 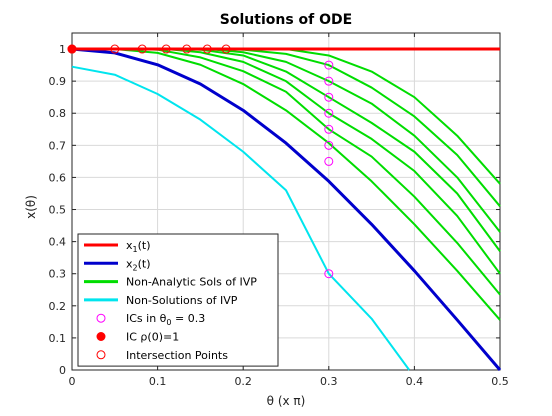 I want to click on y-tick-label: 0, so click(x=62, y=370).